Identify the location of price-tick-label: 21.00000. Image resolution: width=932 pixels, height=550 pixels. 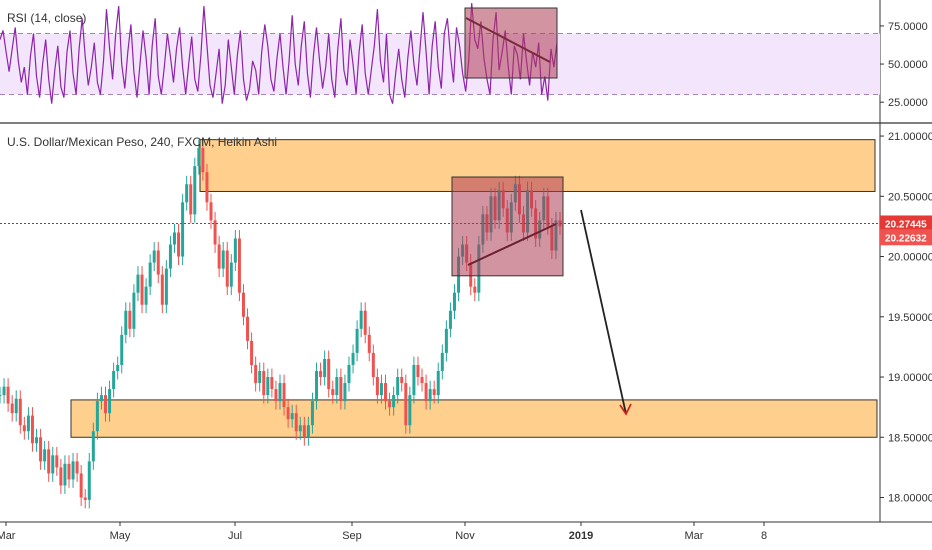
(910, 137).